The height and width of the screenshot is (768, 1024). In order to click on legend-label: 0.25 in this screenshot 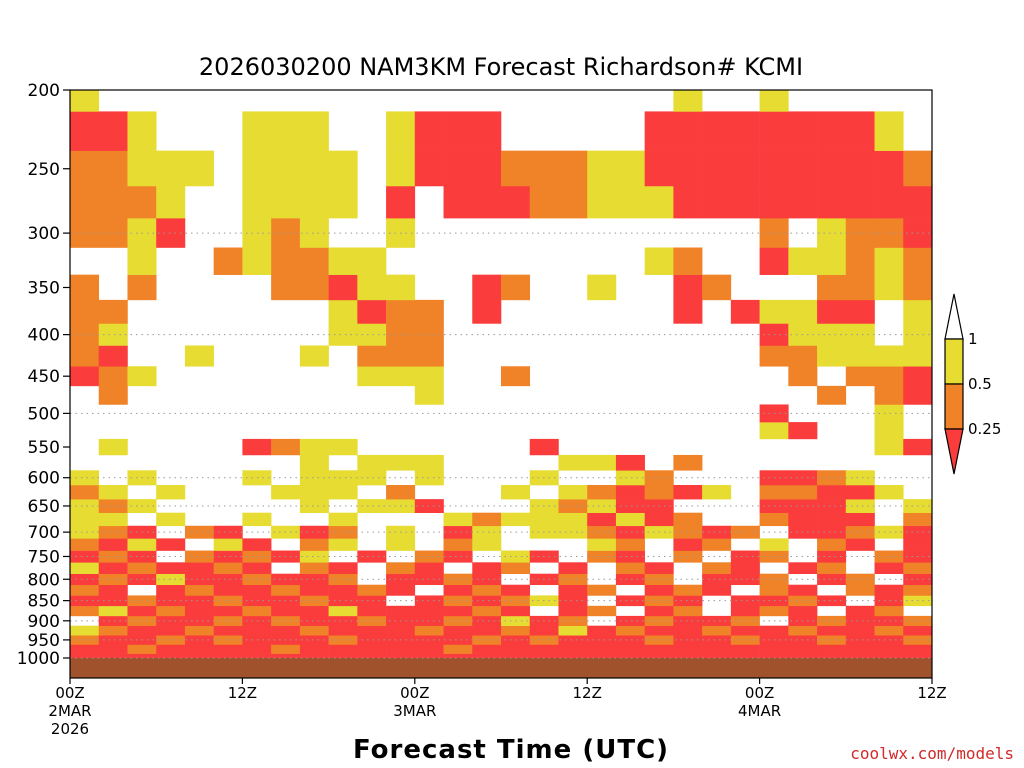, I will do `click(984, 429)`.